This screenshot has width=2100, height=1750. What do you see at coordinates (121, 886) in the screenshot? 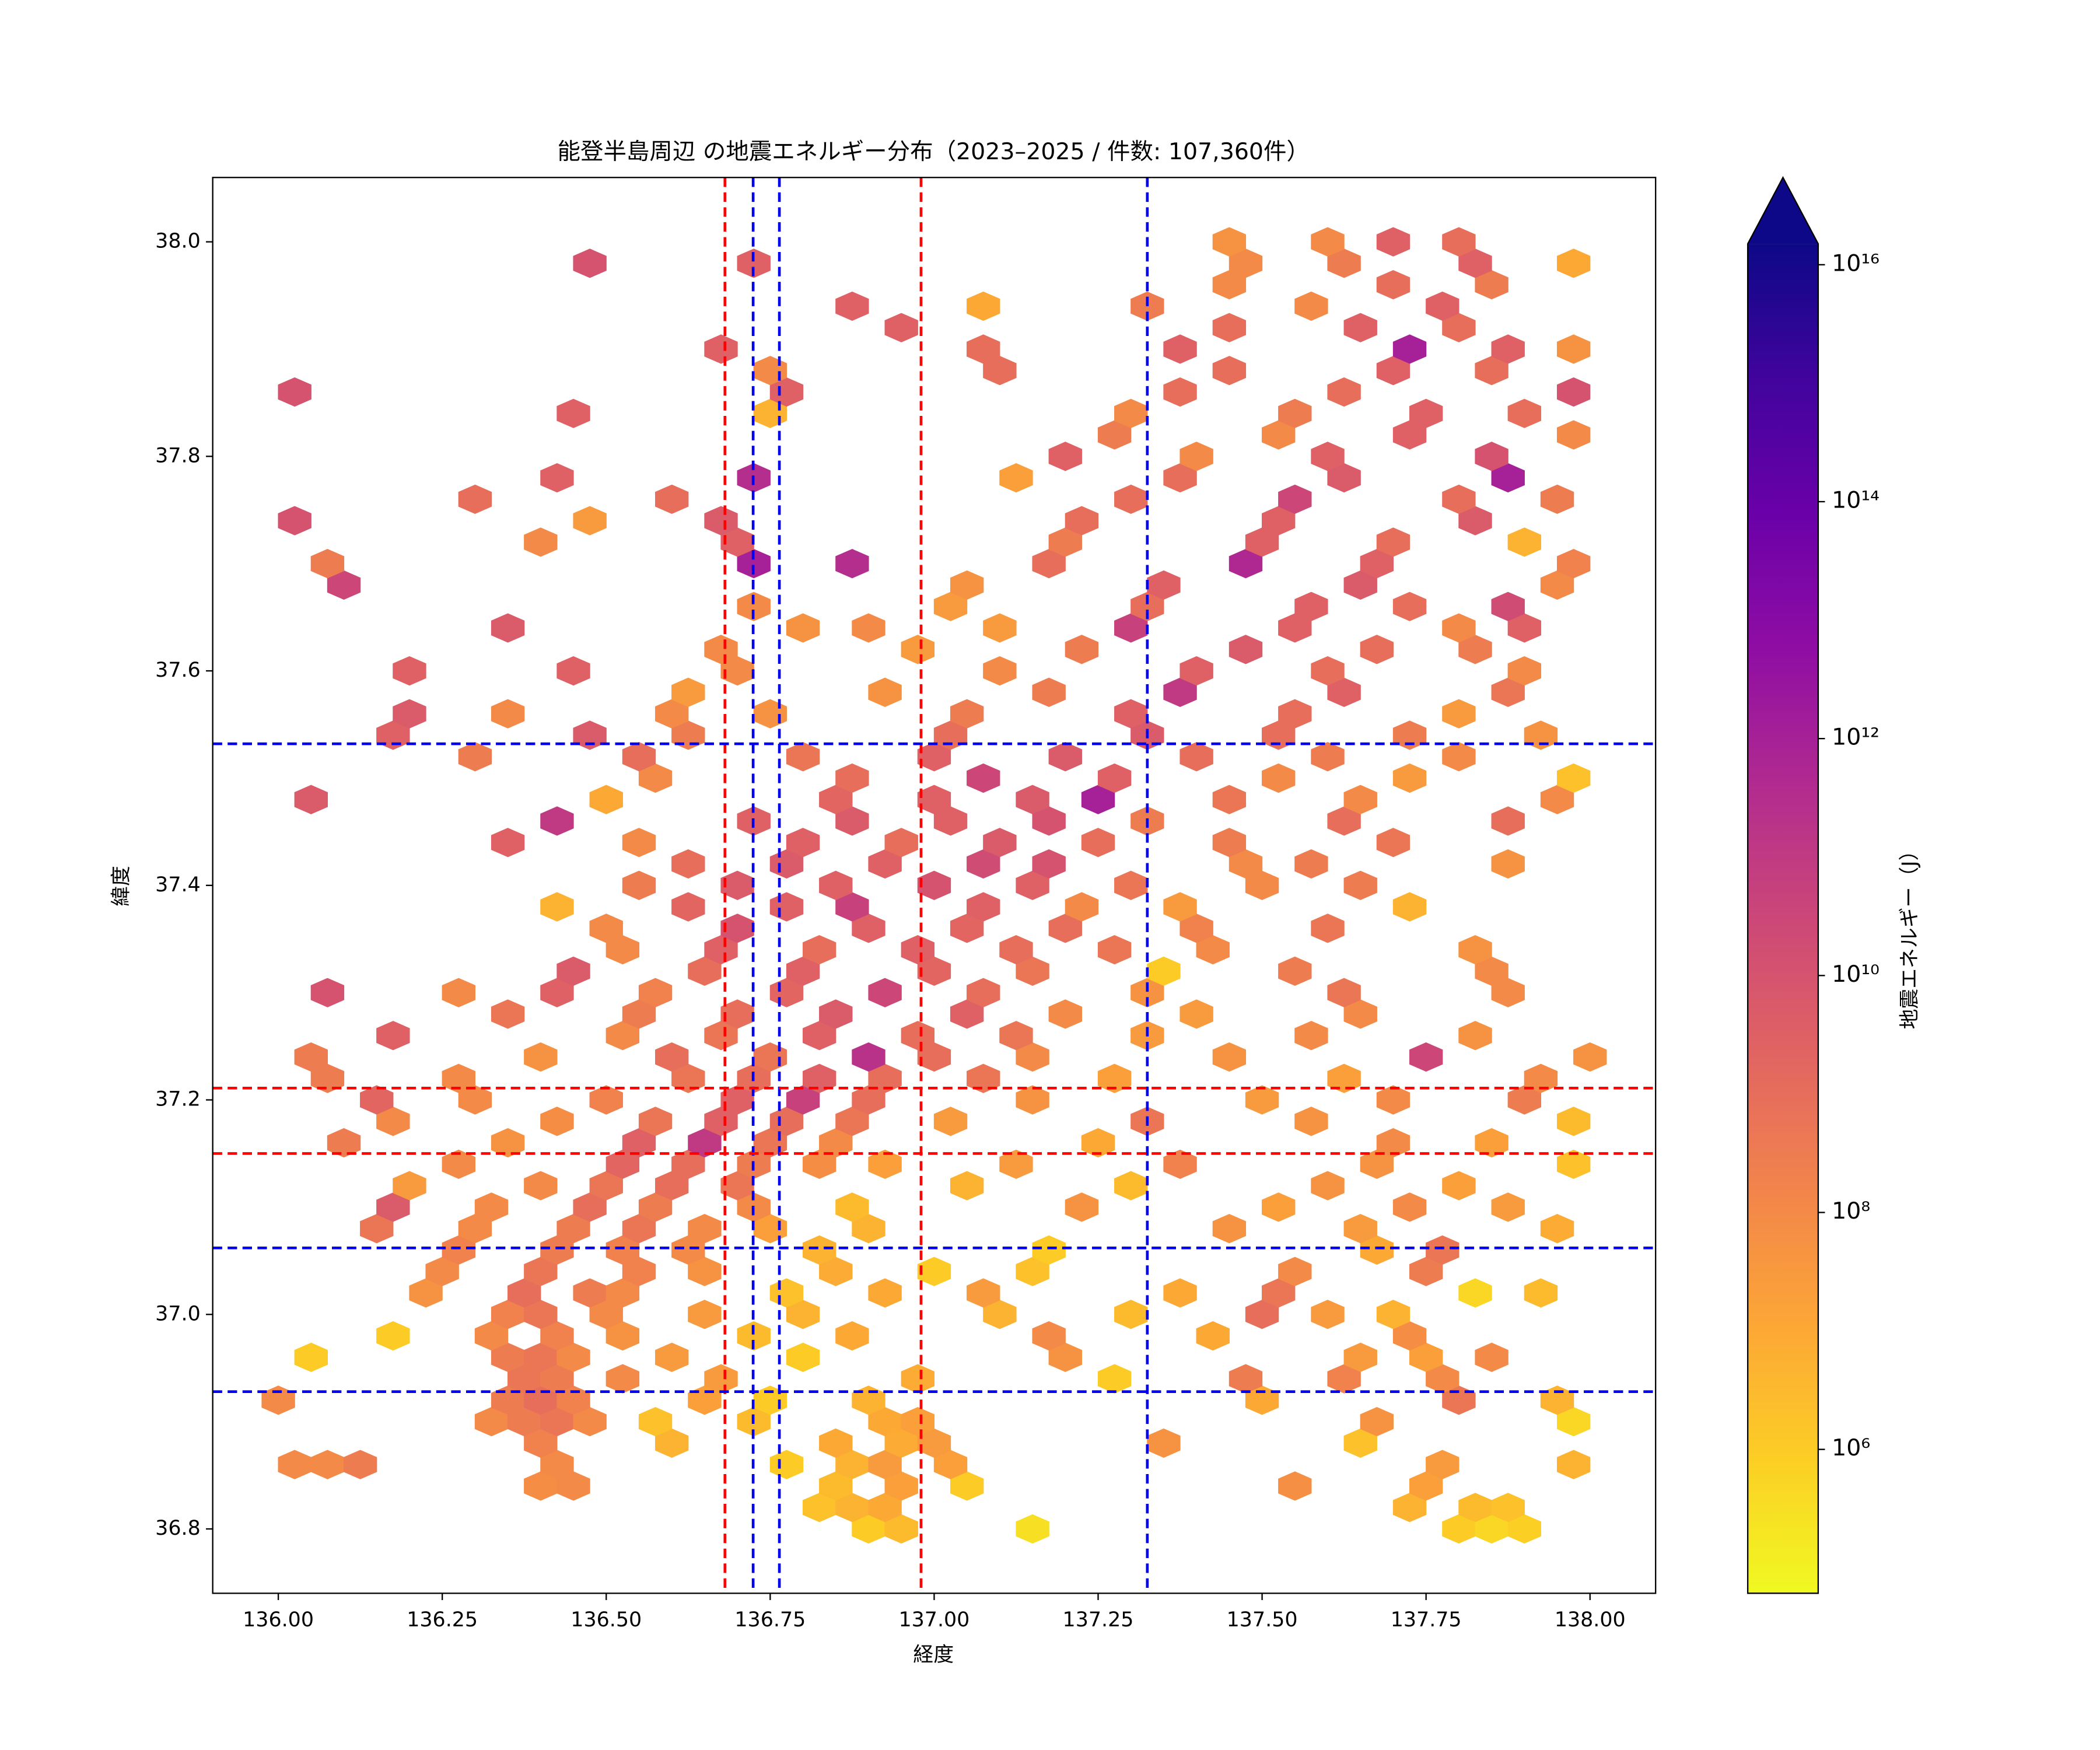
I see `y-axis-label: 緯度` at bounding box center [121, 886].